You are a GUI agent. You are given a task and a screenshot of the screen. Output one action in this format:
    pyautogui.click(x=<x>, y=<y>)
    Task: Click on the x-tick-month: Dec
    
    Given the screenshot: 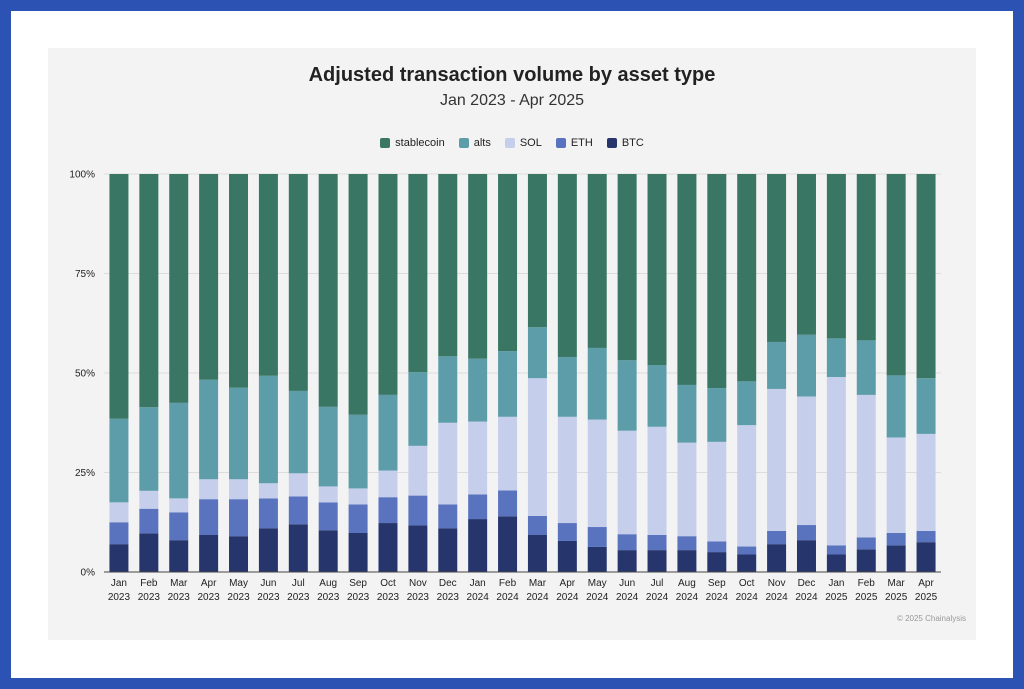 What is the action you would take?
    pyautogui.click(x=807, y=583)
    